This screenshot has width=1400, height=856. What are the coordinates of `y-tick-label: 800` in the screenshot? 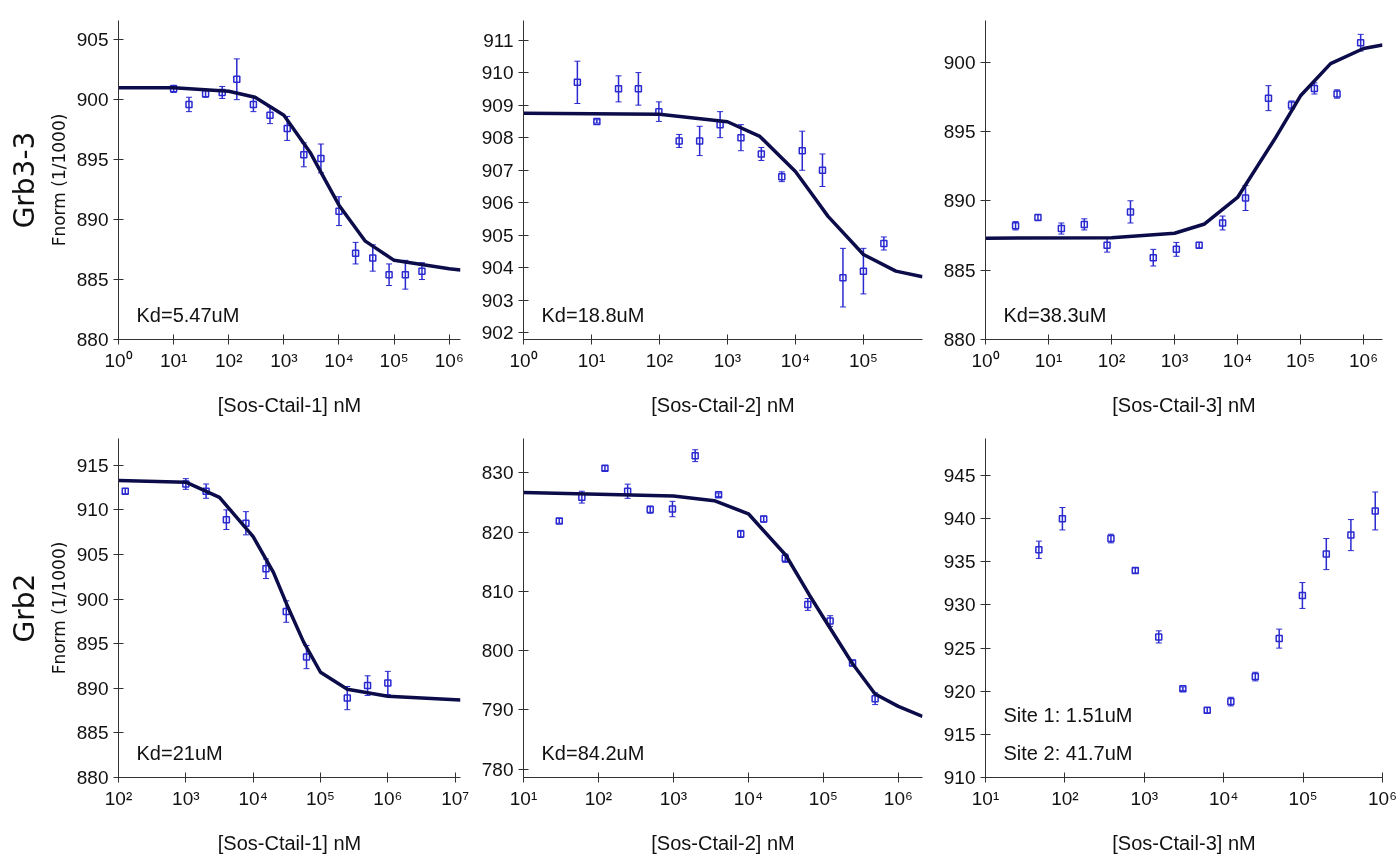 It's located at (497, 651).